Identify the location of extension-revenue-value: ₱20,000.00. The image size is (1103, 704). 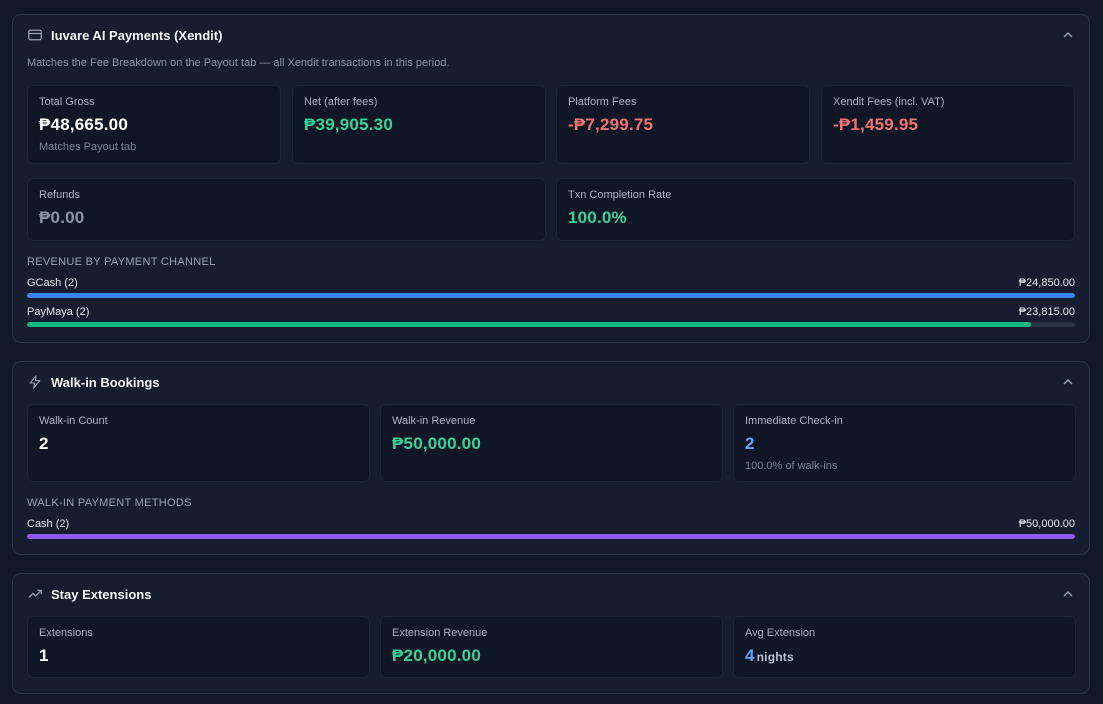
(436, 655).